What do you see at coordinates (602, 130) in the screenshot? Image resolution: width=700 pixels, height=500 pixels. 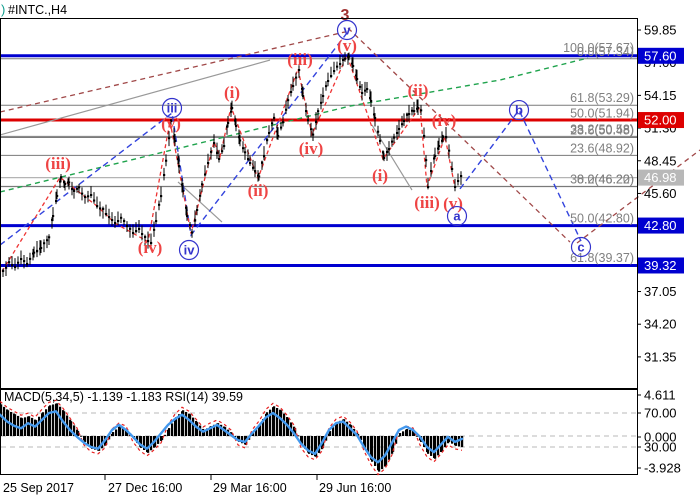 I see `fib-level-label: 23.6(50.48)` at bounding box center [602, 130].